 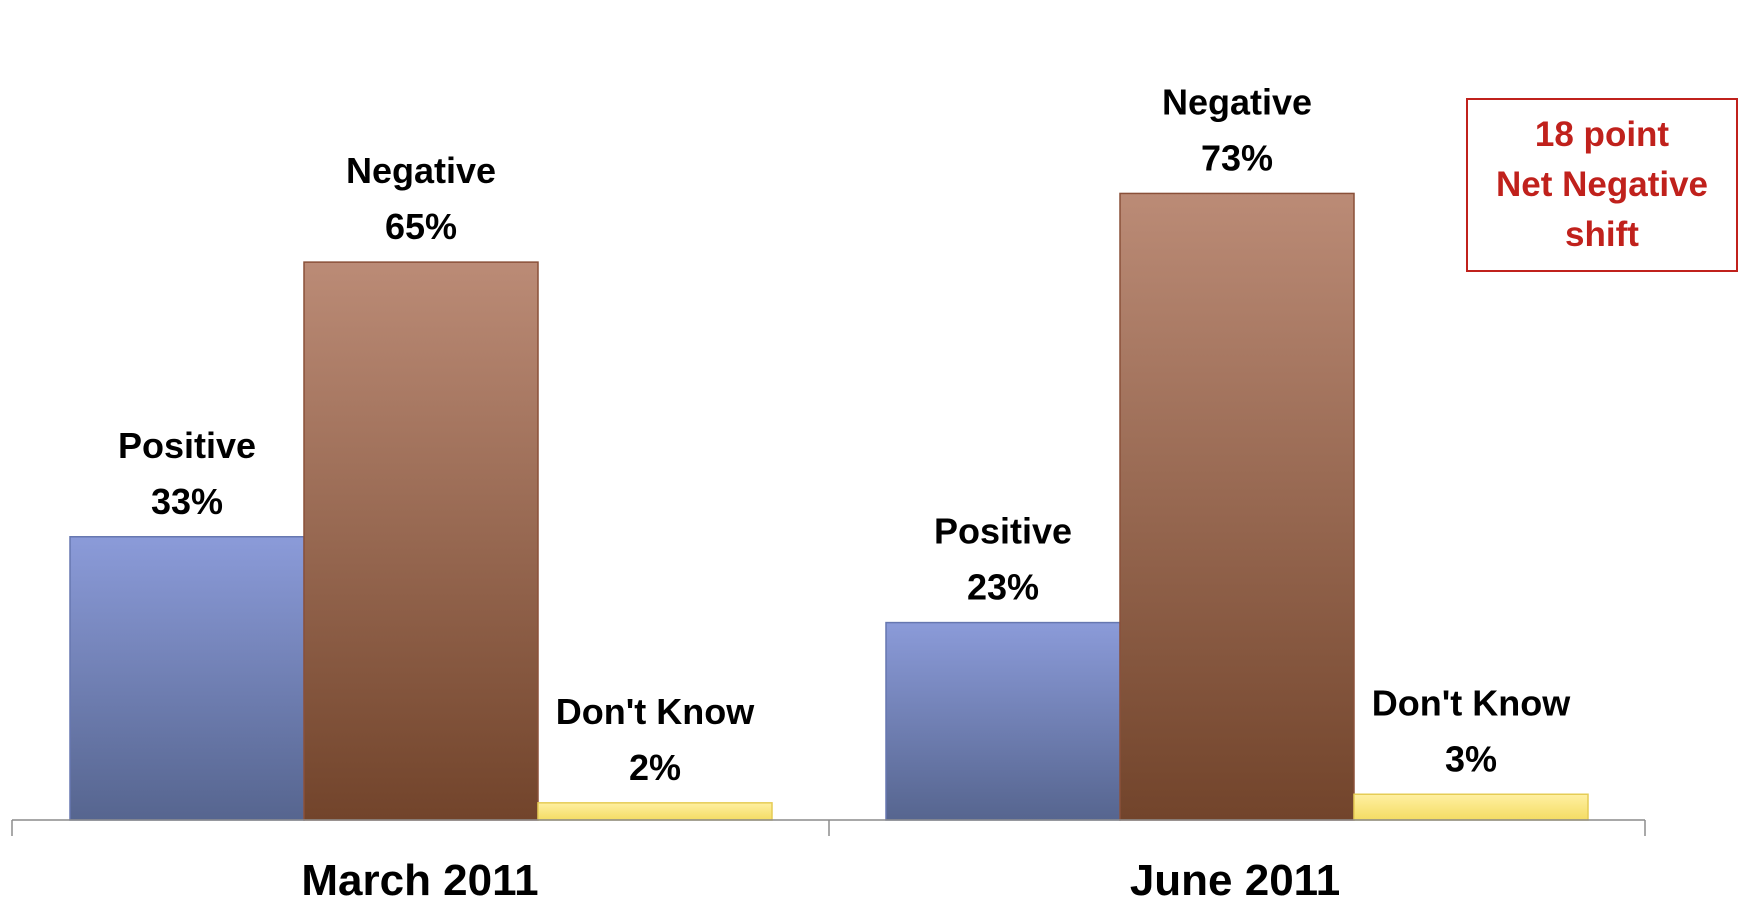 I want to click on bar-negative-june-2011, so click(x=1237, y=506).